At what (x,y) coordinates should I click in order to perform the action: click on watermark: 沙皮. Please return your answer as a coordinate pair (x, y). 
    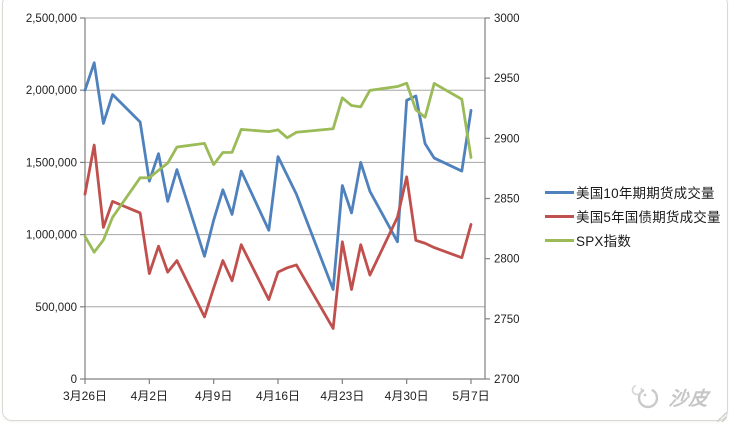
    Looking at the image, I should click on (669, 397).